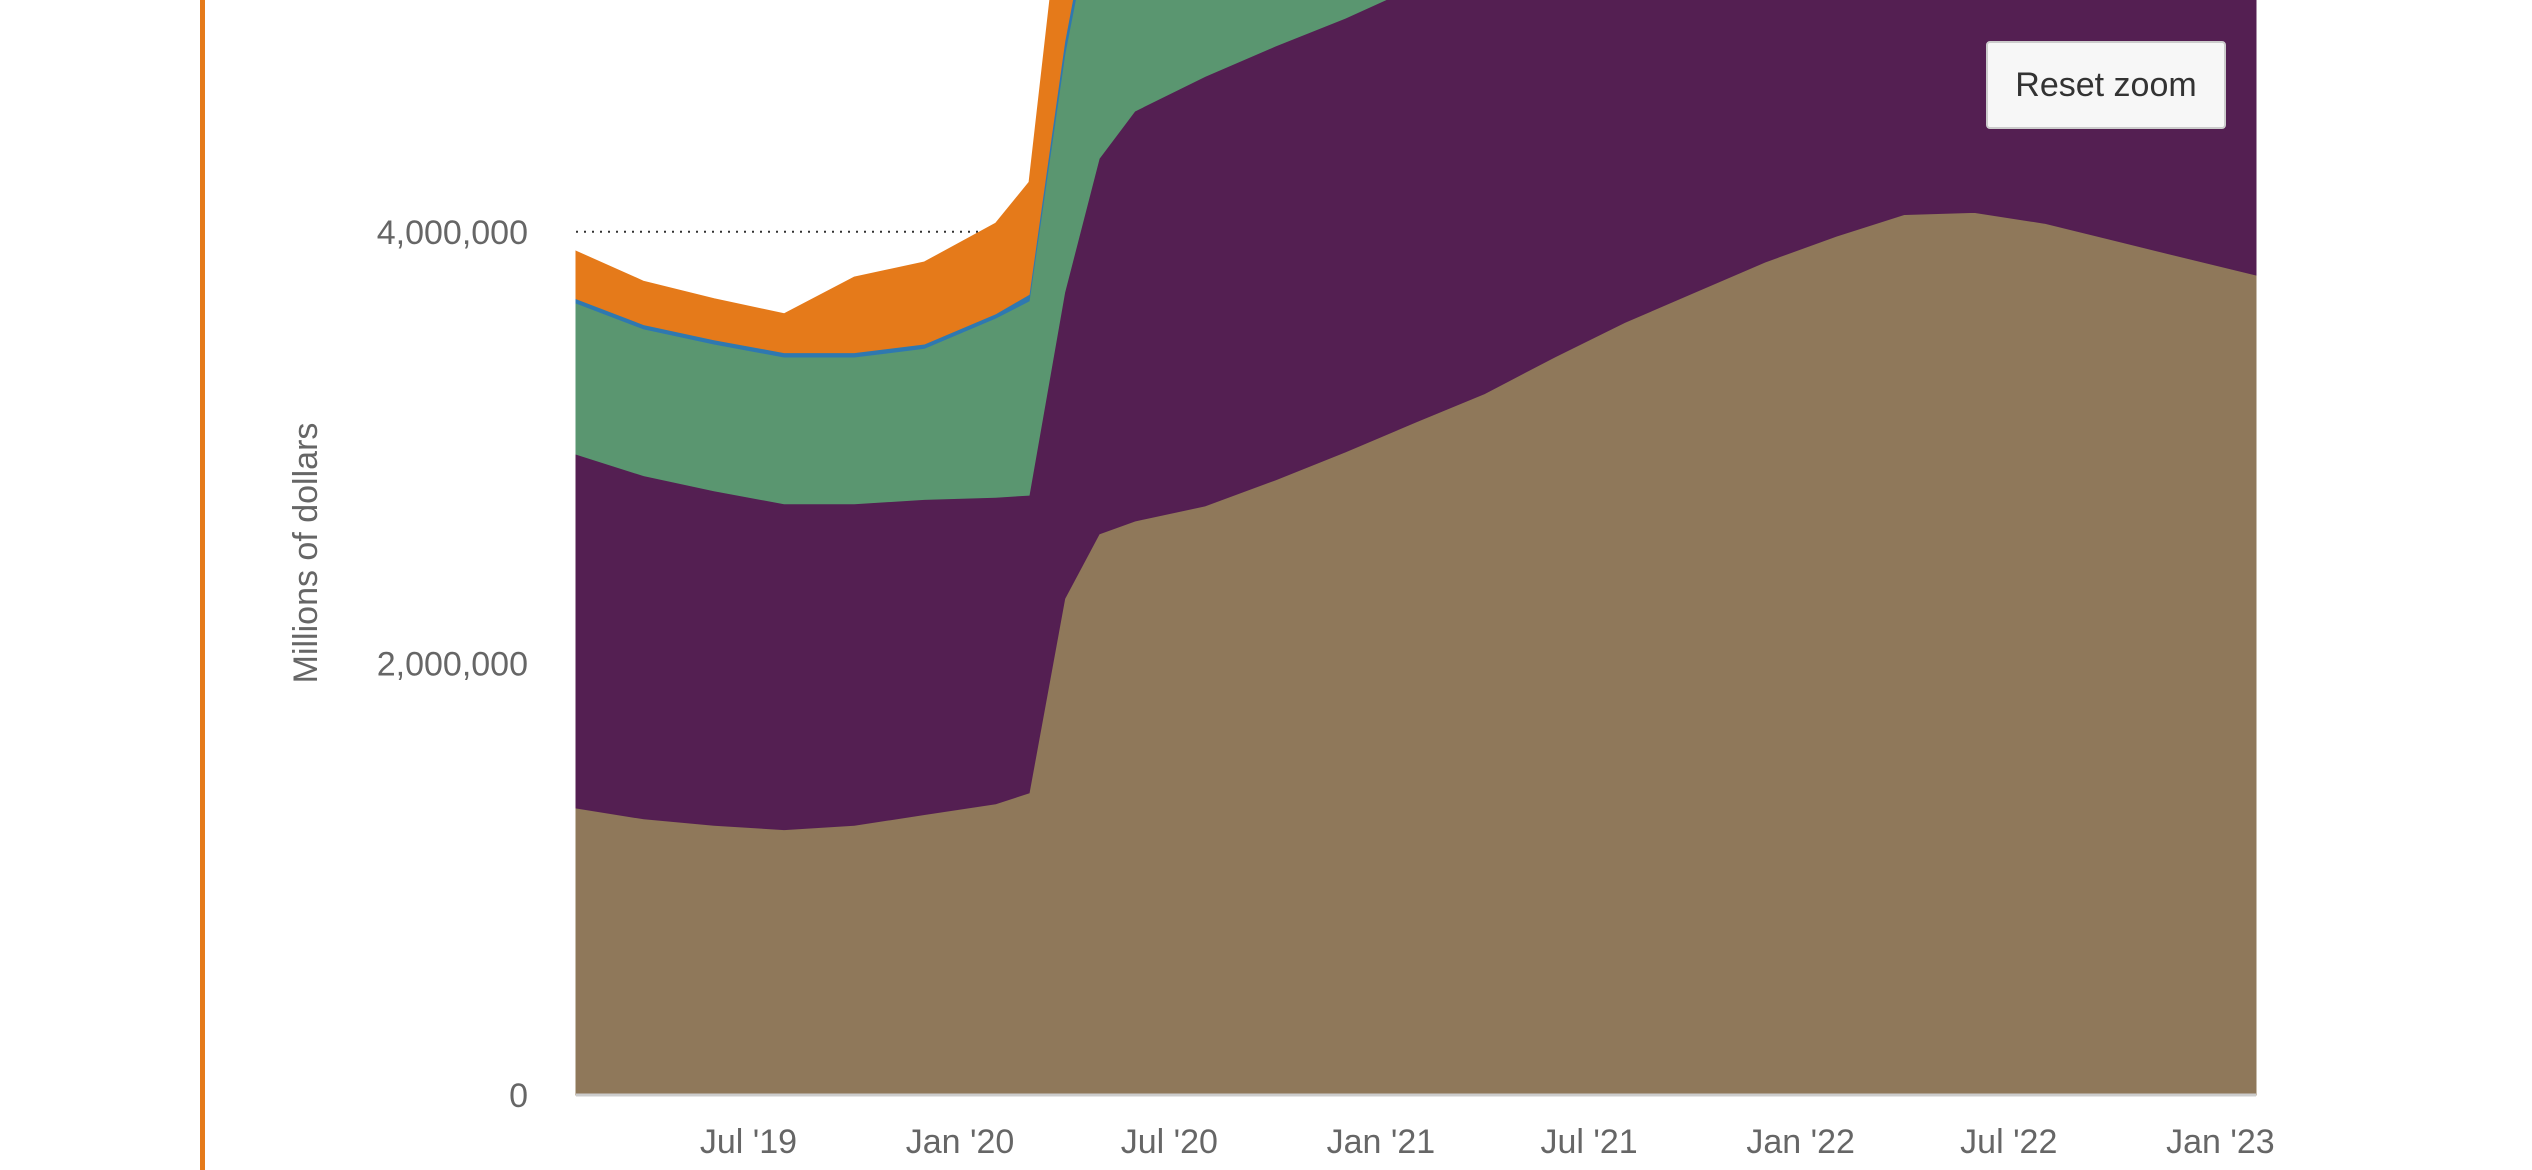  Describe the element at coordinates (306, 553) in the screenshot. I see `y-axis-label: Millions of dollars` at that location.